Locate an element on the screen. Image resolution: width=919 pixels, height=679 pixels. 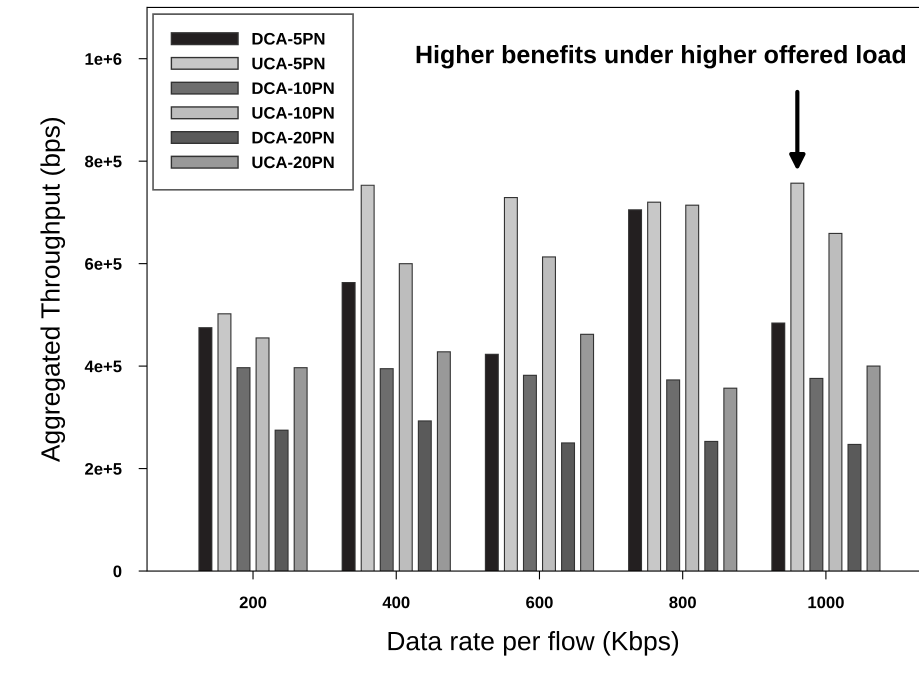
legend-label: DCA-10PN is located at coordinates (293, 88).